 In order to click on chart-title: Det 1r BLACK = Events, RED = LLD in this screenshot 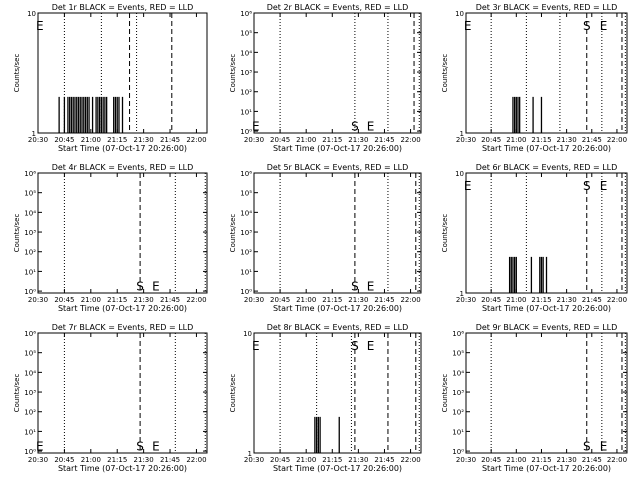, I will do `click(123, 7)`.